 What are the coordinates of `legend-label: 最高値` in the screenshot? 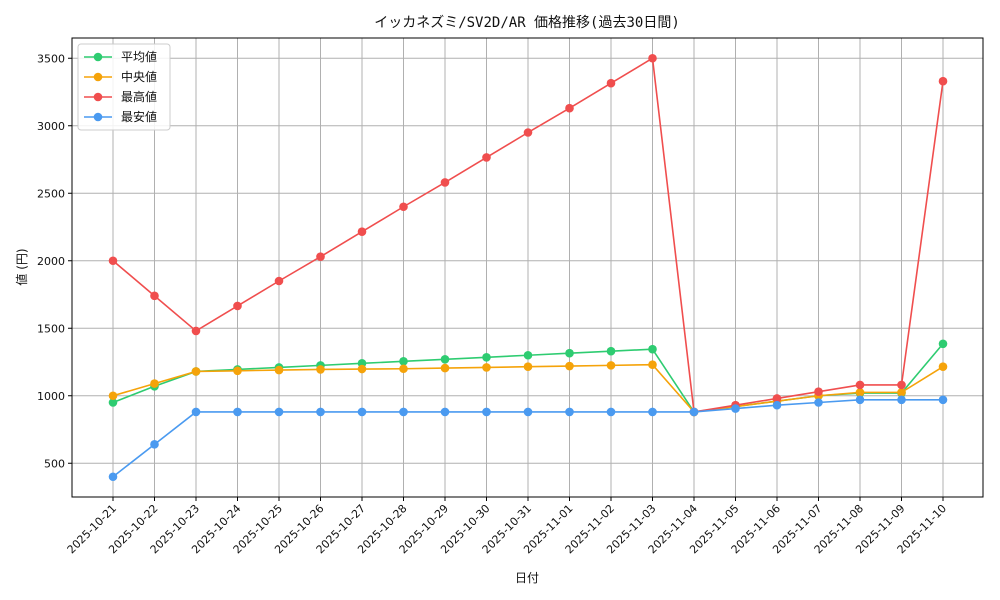 It's located at (139, 96).